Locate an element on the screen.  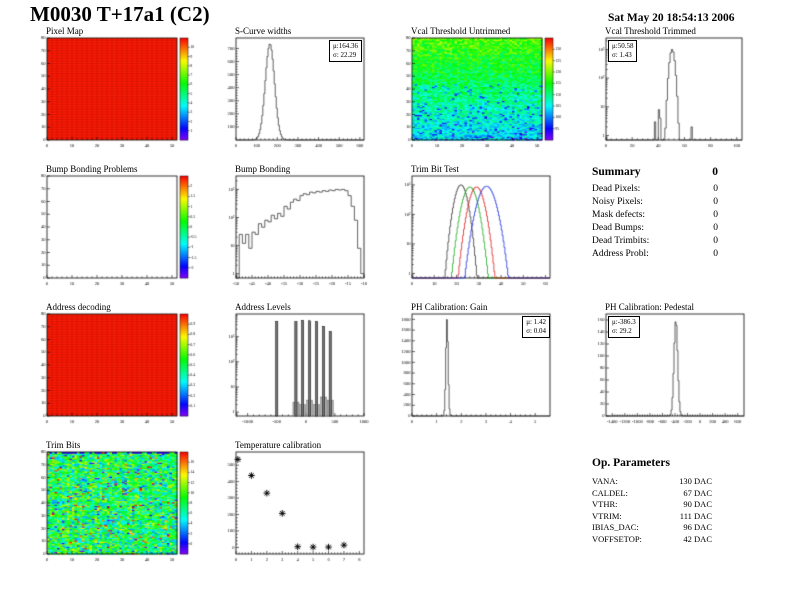
plot-scurve-widths: S-Curve widths μ:164.36 σ: 22.29 is located at coordinates (297, 89).